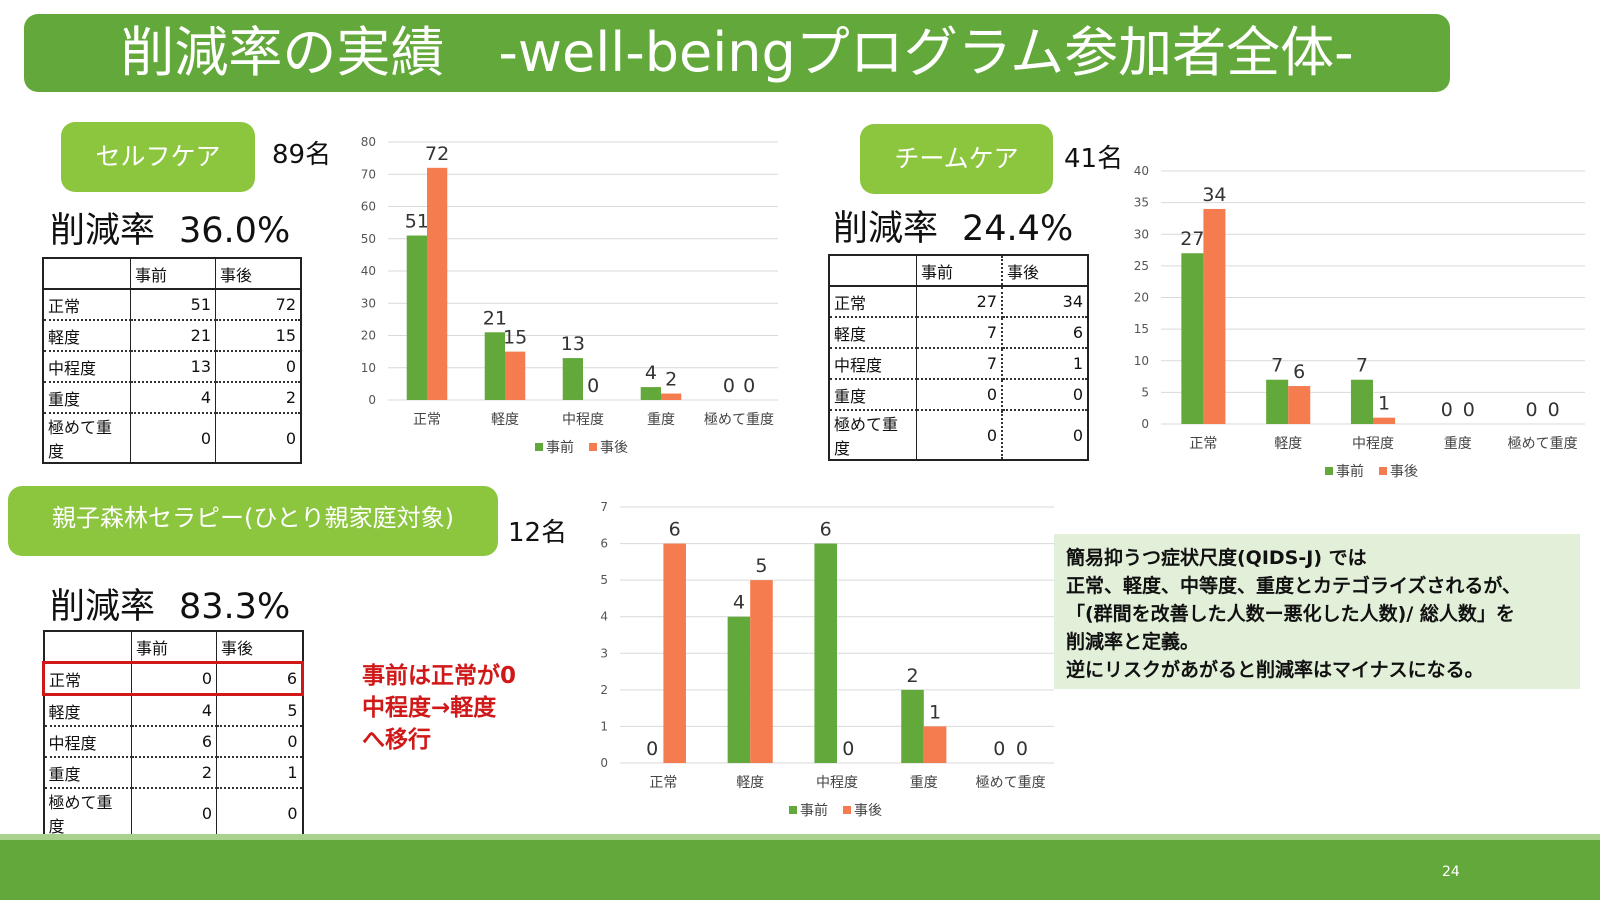 The image size is (1600, 900). Describe the element at coordinates (1451, 872) in the screenshot. I see `page-number: 24` at that location.